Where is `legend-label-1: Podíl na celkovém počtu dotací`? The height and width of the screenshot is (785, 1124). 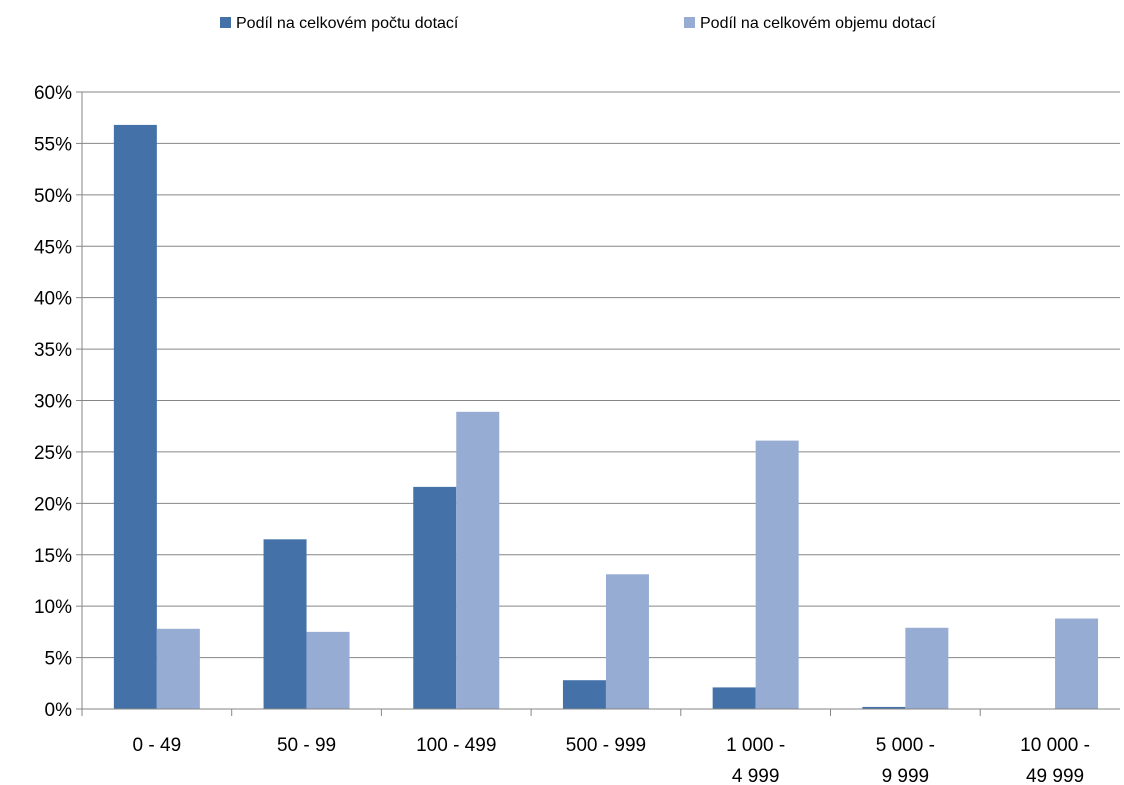
legend-label-1: Podíl na celkovém počtu dotací is located at coordinates (347, 23).